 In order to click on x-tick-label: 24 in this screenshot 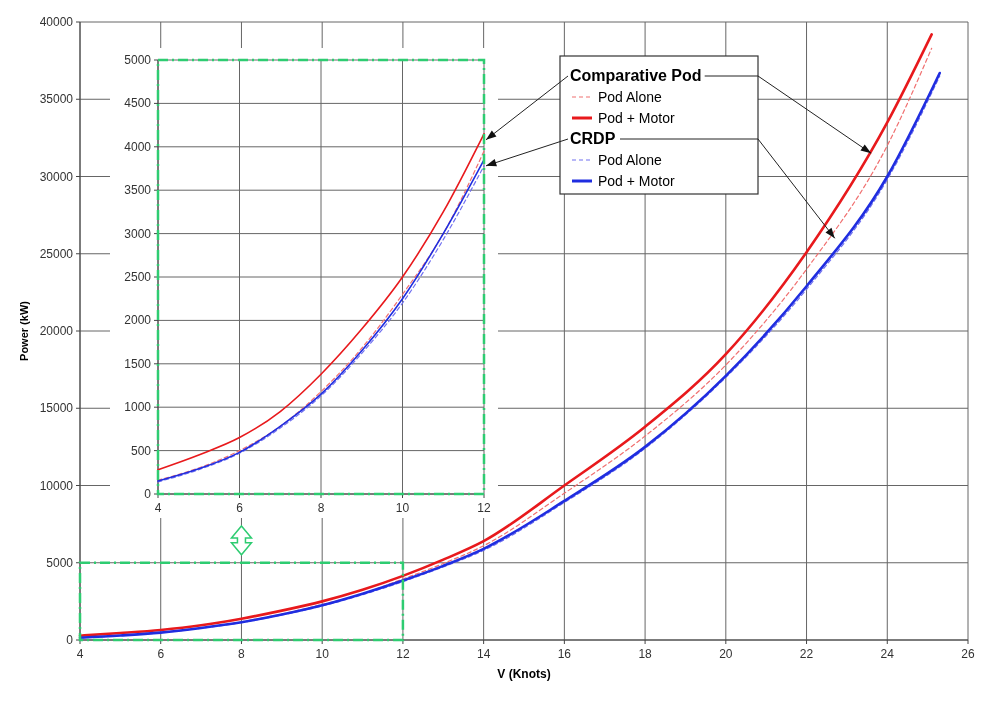, I will do `click(887, 654)`.